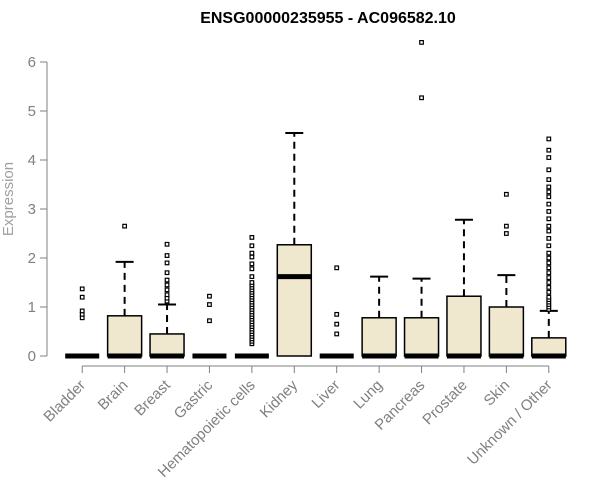 Image resolution: width=600 pixels, height=500 pixels. Describe the element at coordinates (445, 403) in the screenshot. I see `x-tick-label: Prostate` at that location.